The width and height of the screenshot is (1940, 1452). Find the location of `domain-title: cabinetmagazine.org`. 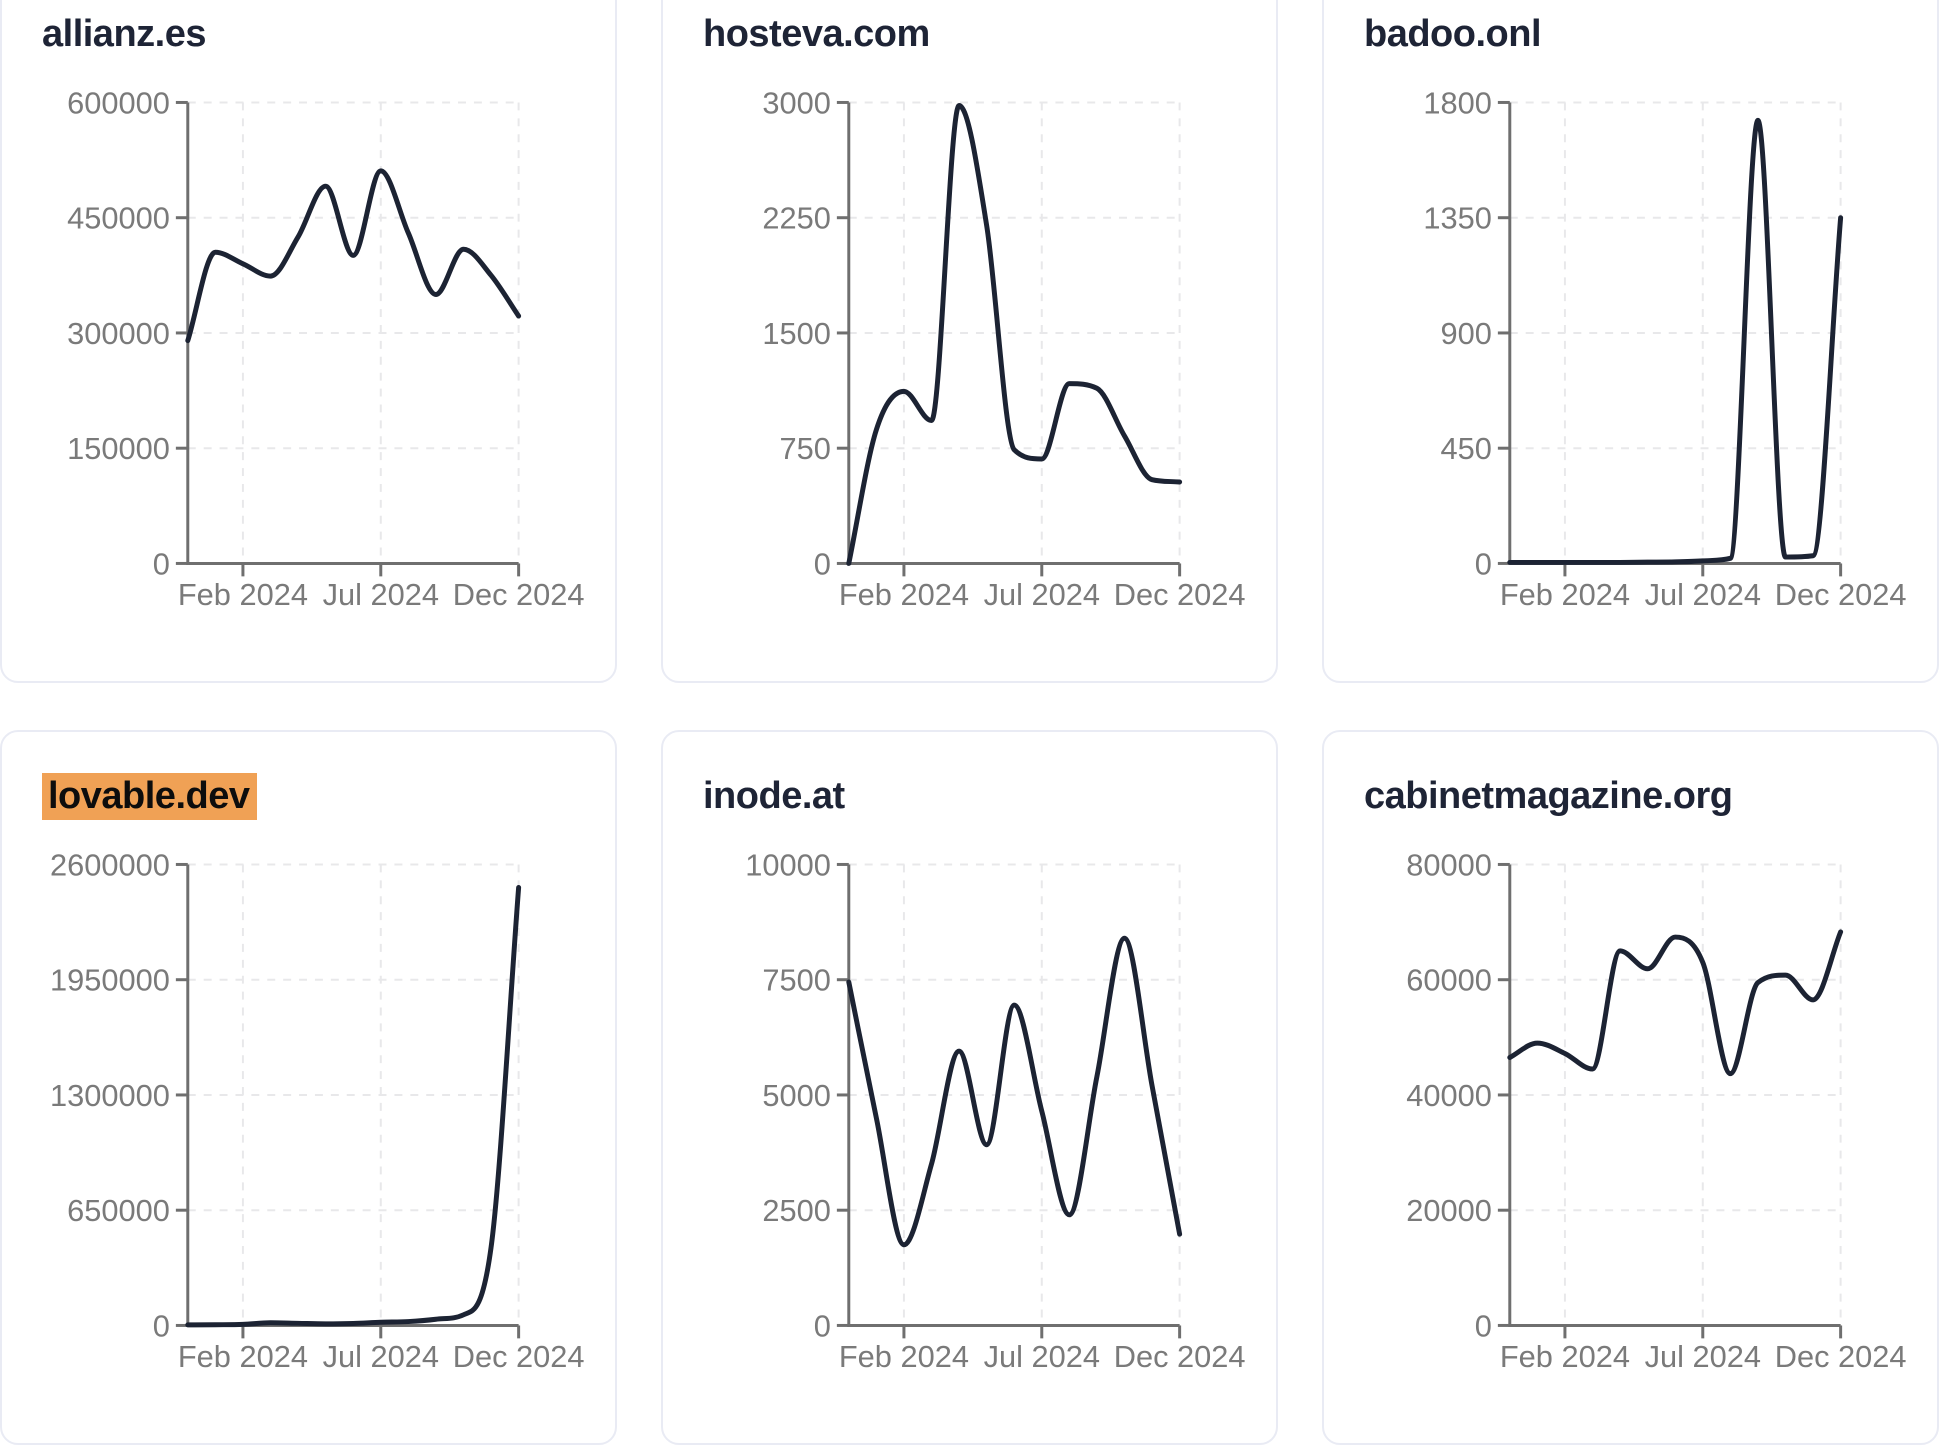

domain-title: cabinetmagazine.org is located at coordinates (1548, 796).